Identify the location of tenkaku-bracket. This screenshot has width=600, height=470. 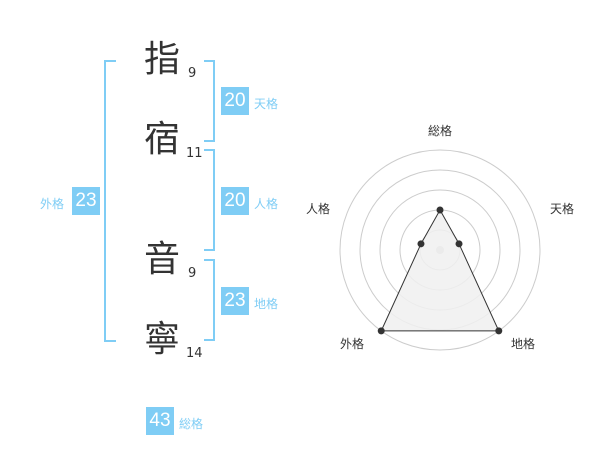
(209, 101).